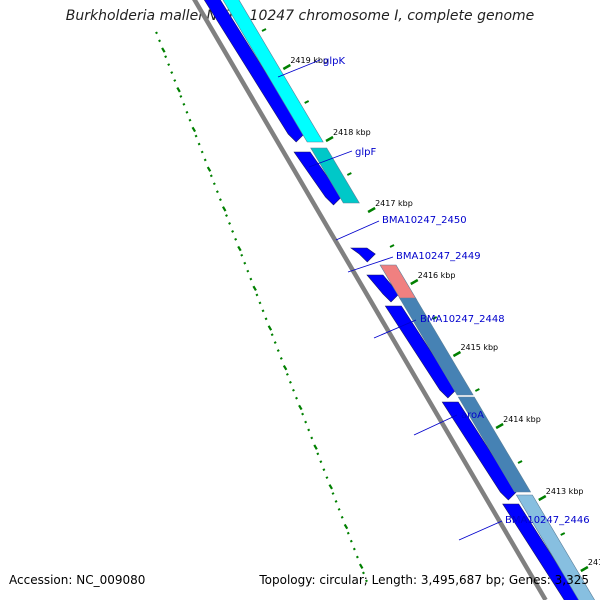 Image resolution: width=600 pixels, height=600 pixels. I want to click on scale-tick-label: 2417 kbp, so click(394, 203).